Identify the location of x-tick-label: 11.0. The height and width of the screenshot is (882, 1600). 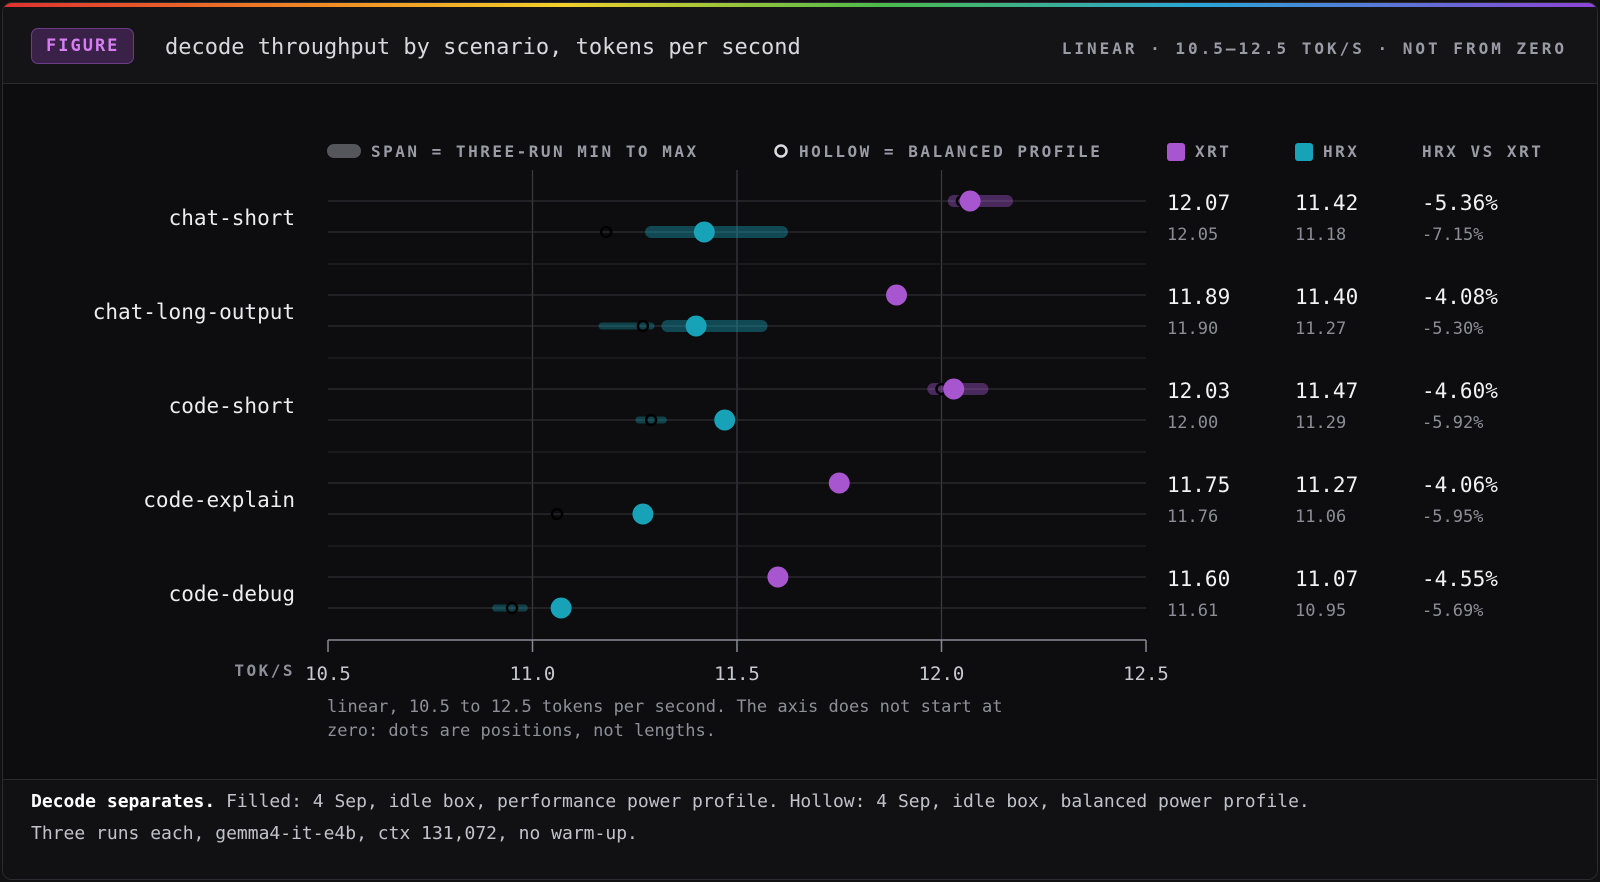
(533, 674).